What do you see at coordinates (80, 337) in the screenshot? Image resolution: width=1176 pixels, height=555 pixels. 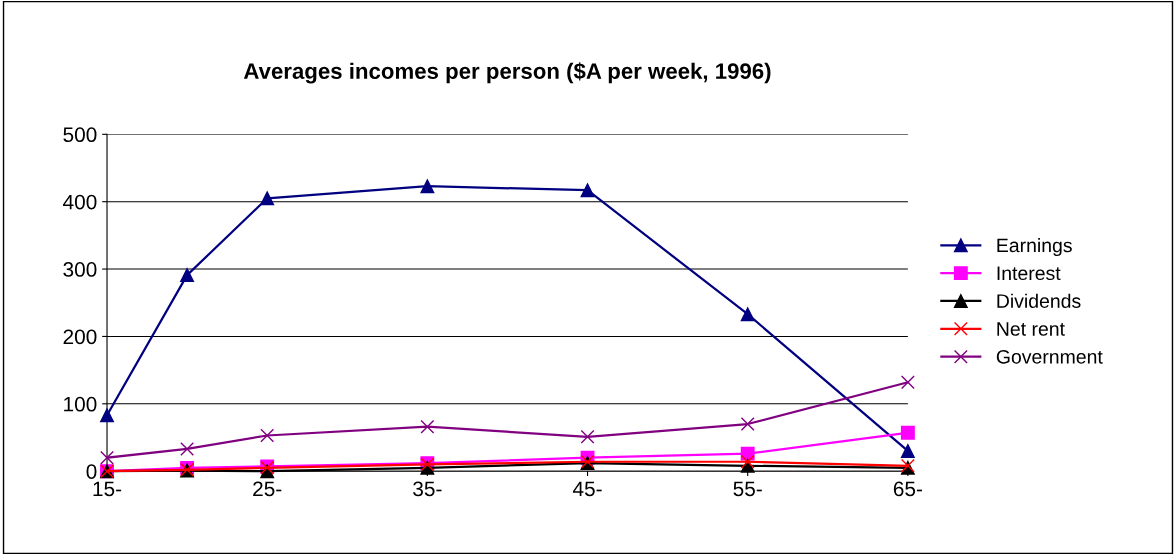 I see `y-tick-label: 200` at bounding box center [80, 337].